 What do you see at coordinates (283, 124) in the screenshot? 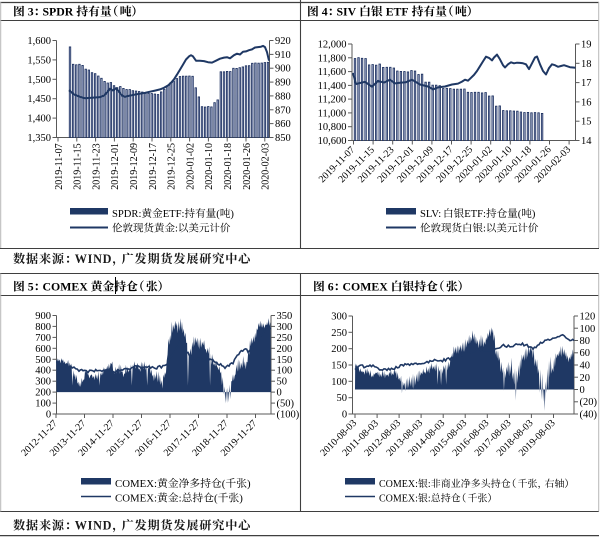
I see `svg-text: 860` at bounding box center [283, 124].